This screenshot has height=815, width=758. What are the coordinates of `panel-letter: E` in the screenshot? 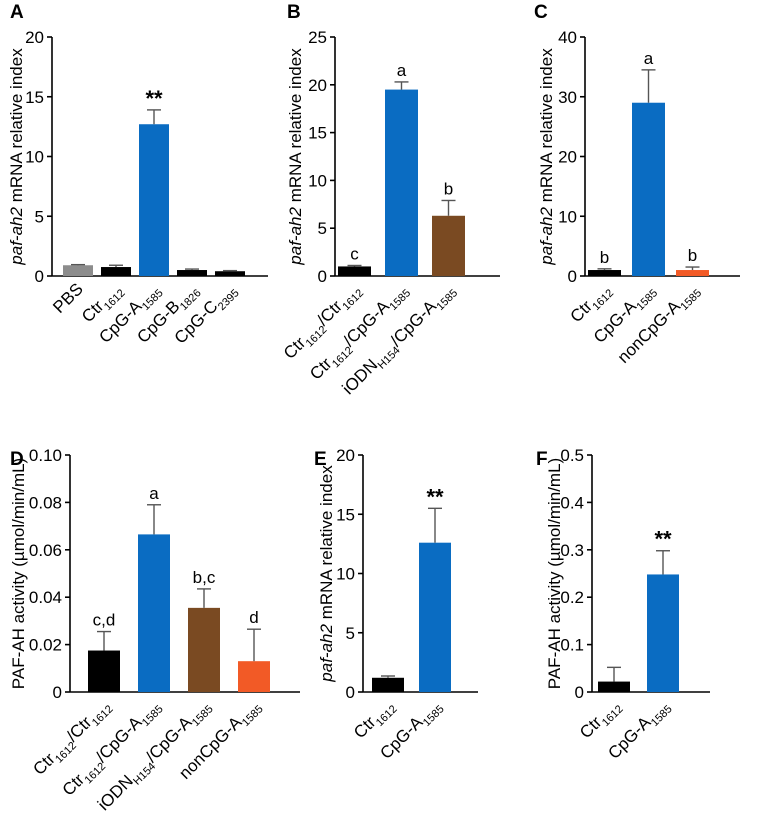 It's located at (320, 459).